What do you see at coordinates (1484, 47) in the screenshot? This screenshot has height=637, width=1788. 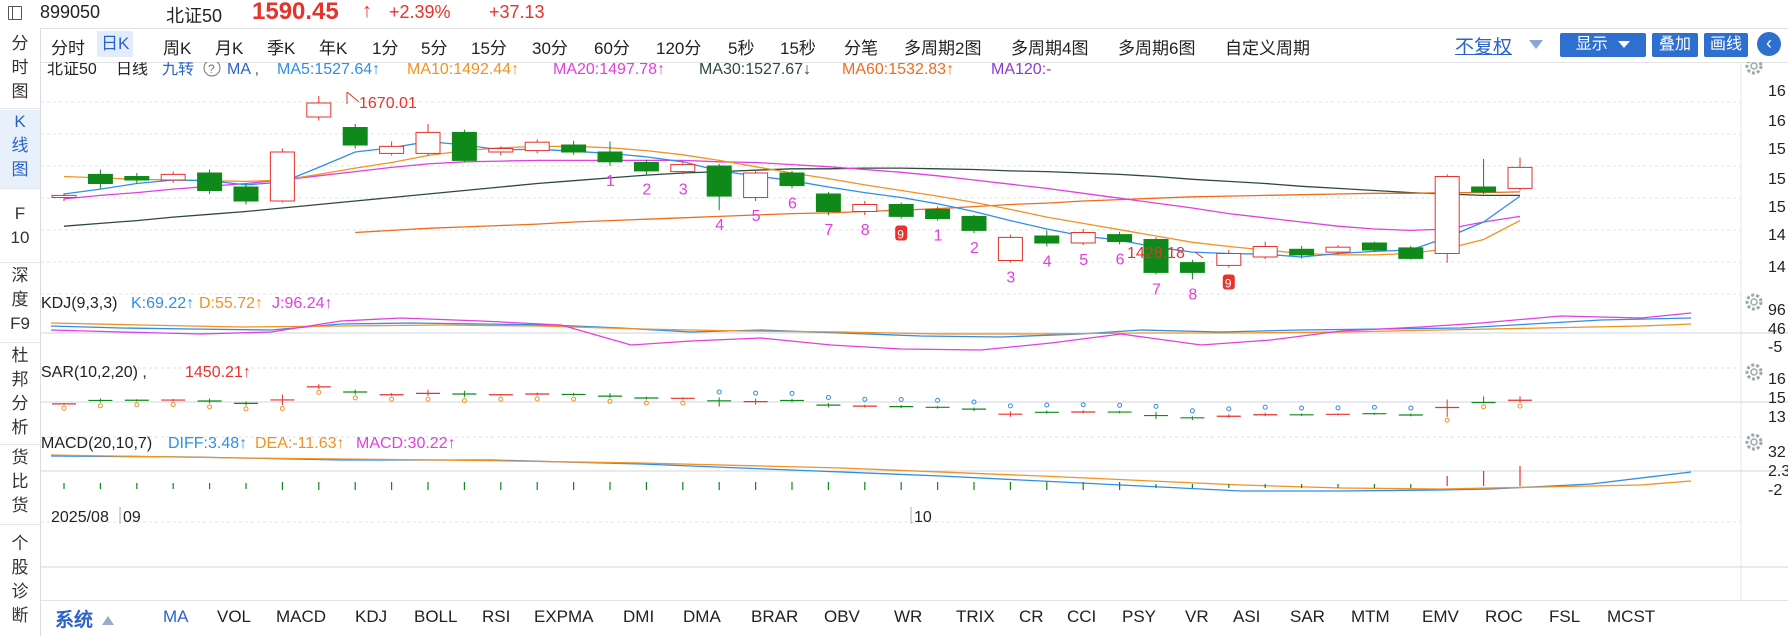 I see `fuquan-dropdown: 不复权` at bounding box center [1484, 47].